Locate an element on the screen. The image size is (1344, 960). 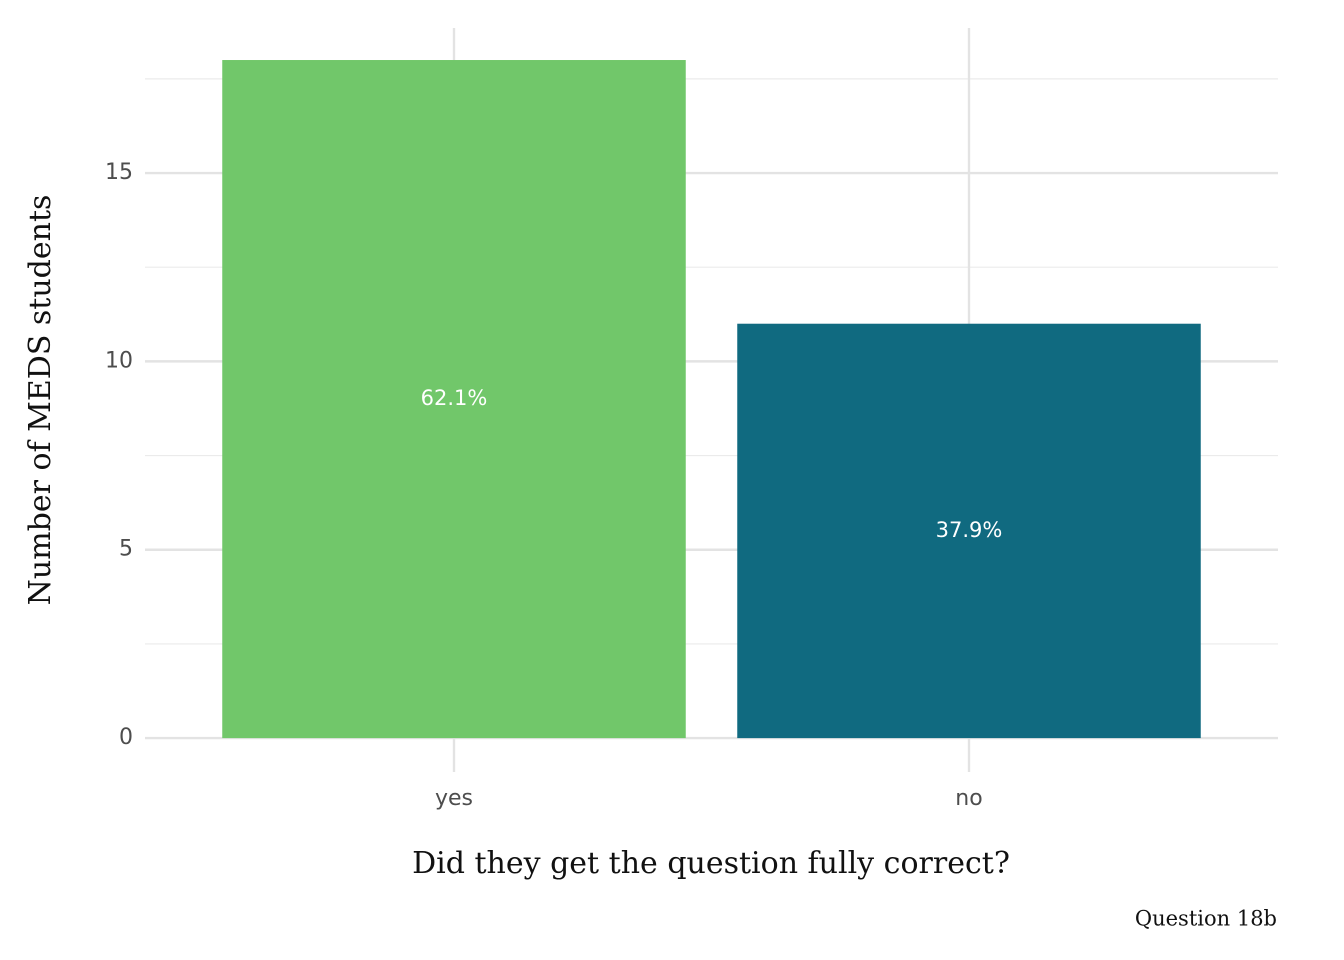
y-tick-label: 5 is located at coordinates (126, 549).